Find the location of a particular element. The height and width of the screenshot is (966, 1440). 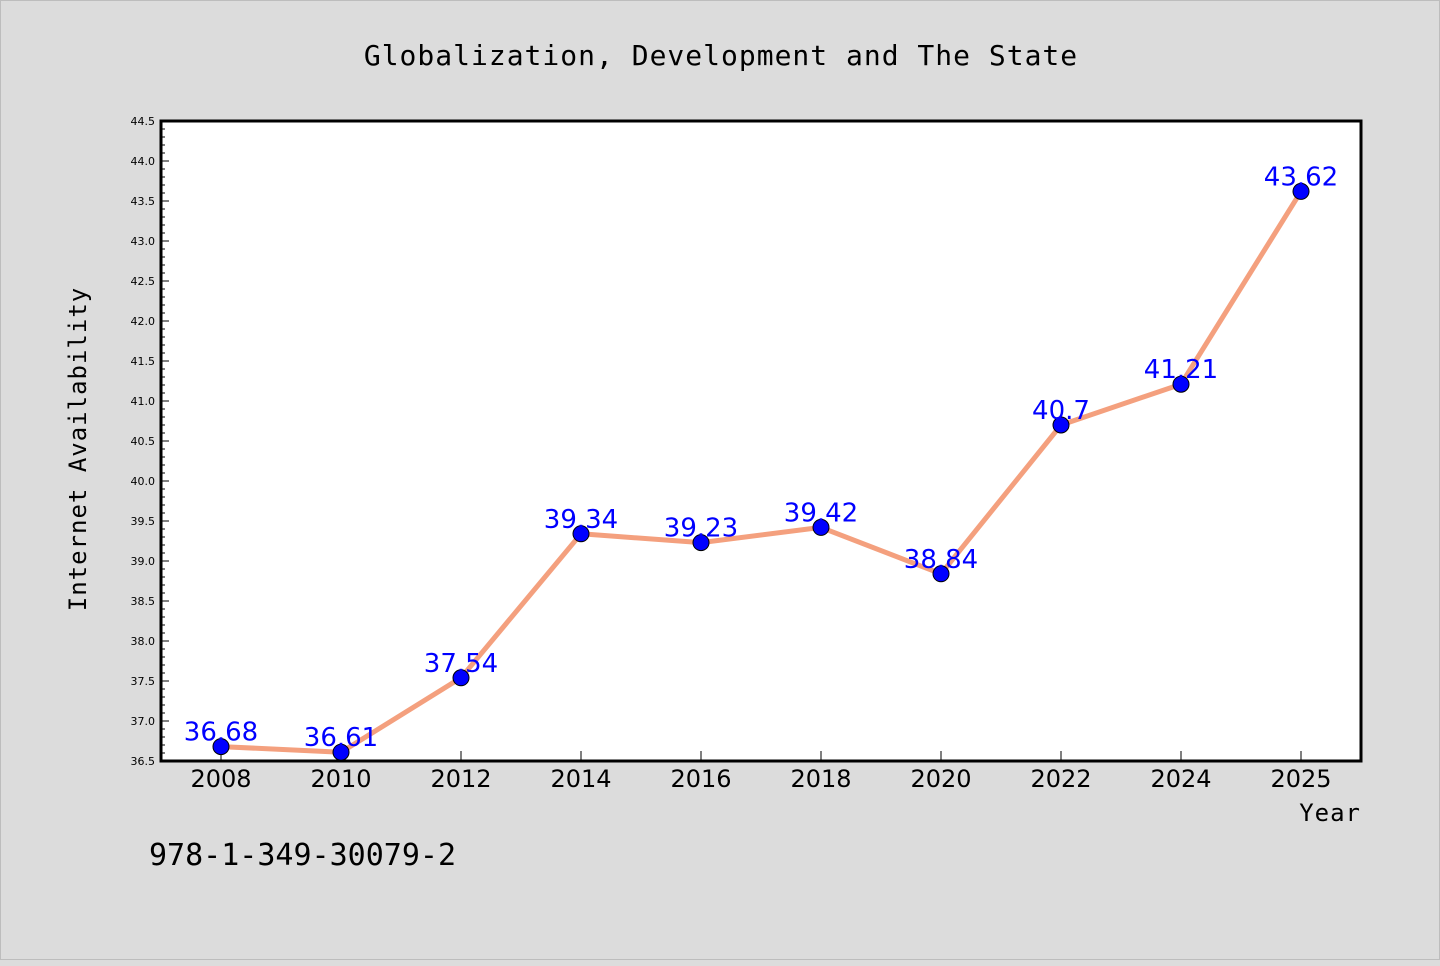

y-tick-label: 41.0 is located at coordinates (143, 401).